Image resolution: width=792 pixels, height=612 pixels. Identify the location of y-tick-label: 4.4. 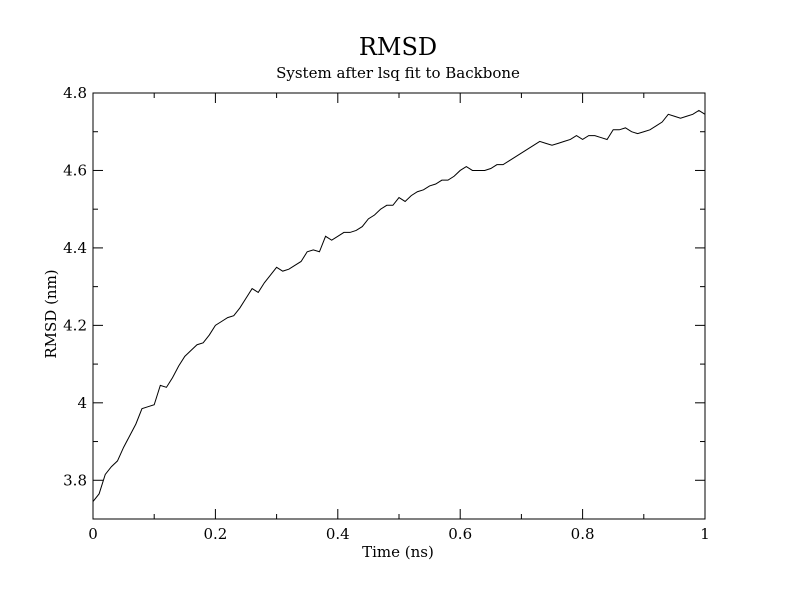
(75, 248).